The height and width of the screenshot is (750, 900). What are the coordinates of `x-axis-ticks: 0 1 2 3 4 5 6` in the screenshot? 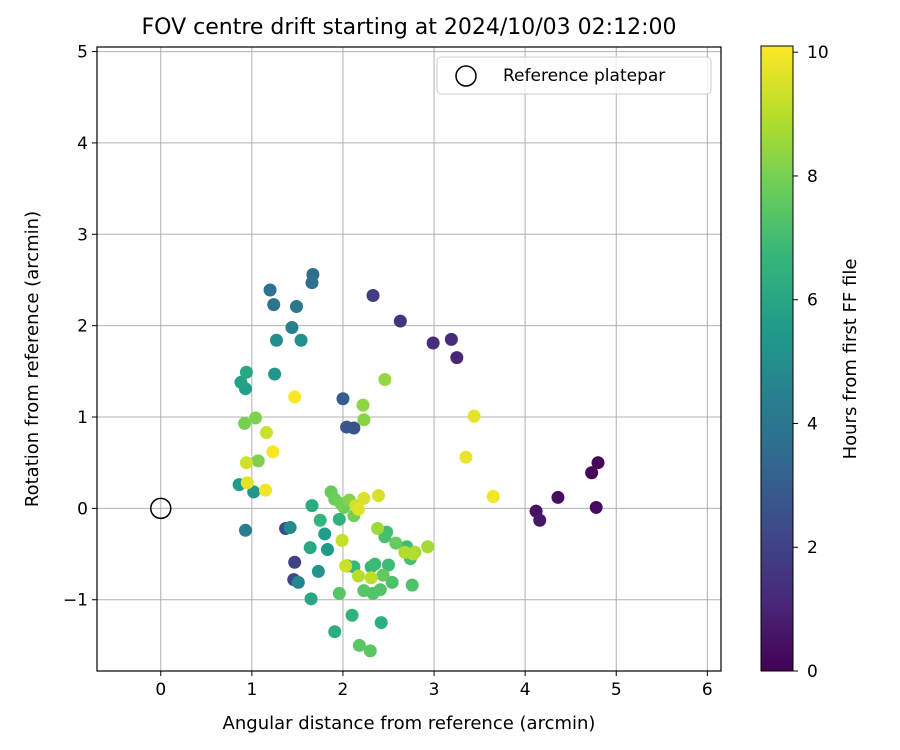 It's located at (434, 685).